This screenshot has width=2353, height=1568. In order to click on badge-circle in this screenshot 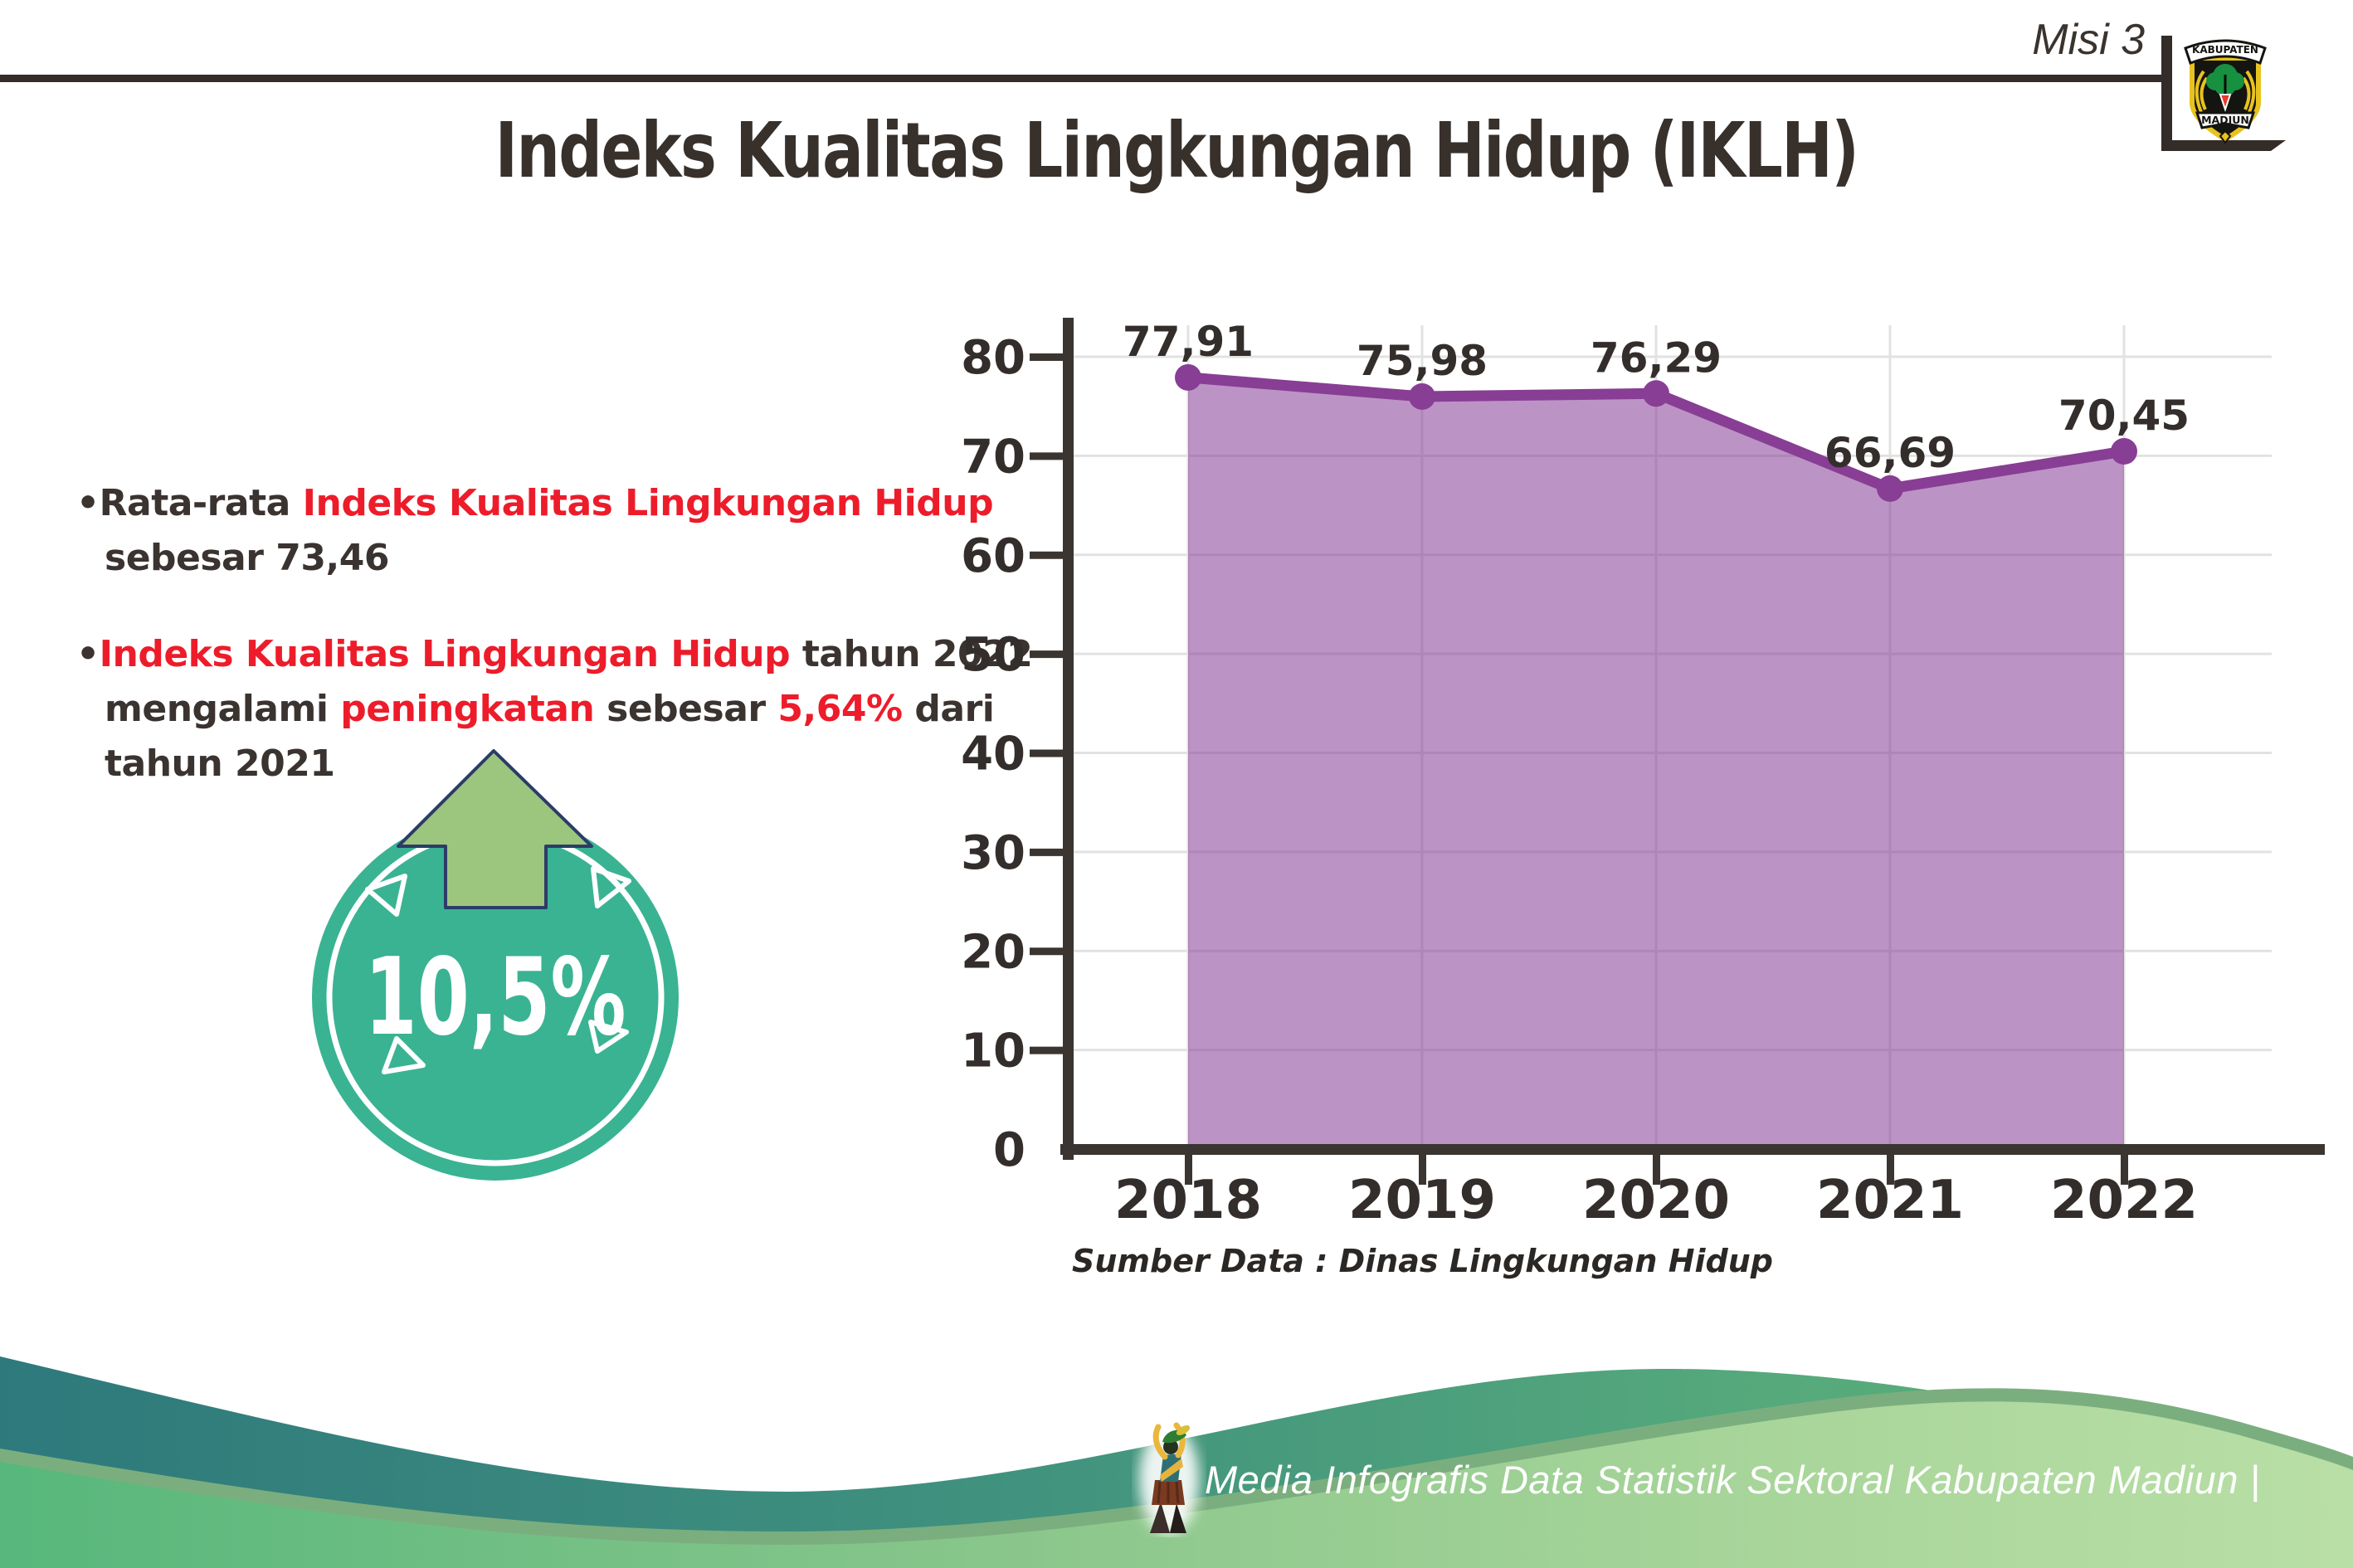, I will do `click(495, 997)`.